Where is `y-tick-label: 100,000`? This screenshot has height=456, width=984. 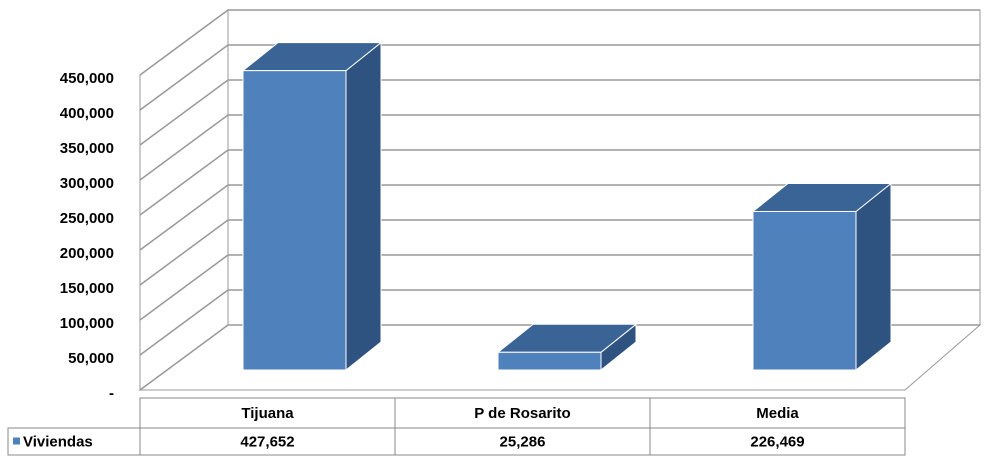
y-tick-label: 100,000 is located at coordinates (87, 323).